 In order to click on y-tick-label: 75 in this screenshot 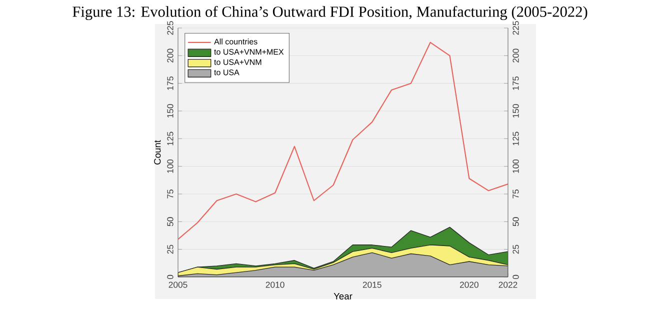, I will do `click(170, 194)`.